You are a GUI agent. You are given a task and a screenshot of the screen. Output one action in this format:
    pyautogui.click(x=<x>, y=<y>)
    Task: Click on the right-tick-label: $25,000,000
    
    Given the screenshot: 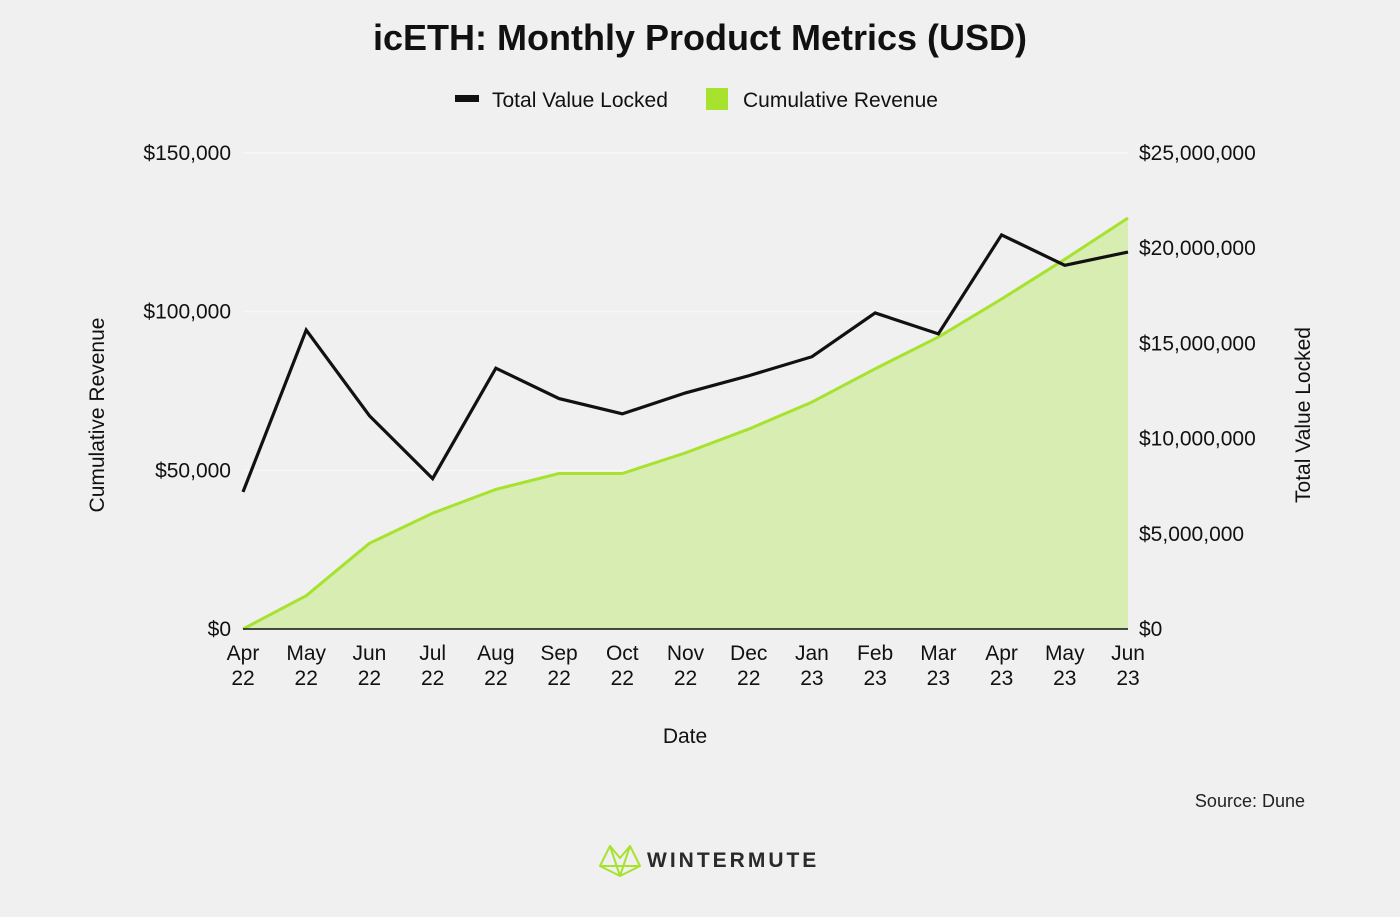 What is the action you would take?
    pyautogui.click(x=1197, y=153)
    